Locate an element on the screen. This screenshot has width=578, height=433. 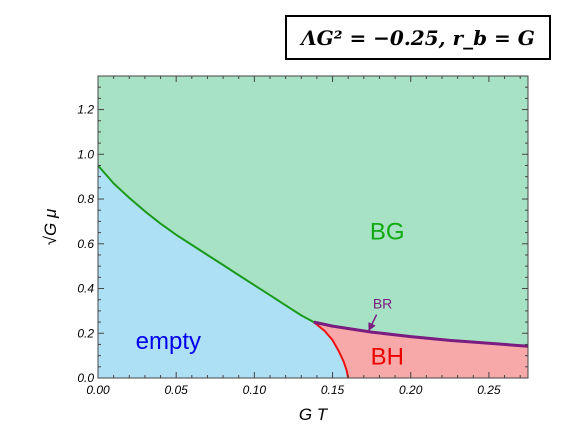
y-tick-label: 1.0 is located at coordinates (85, 154).